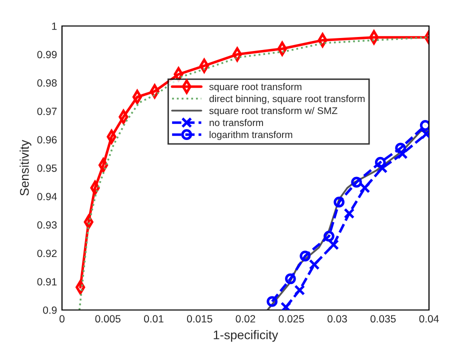  I want to click on y-tick-label: 0.92, so click(47, 254).